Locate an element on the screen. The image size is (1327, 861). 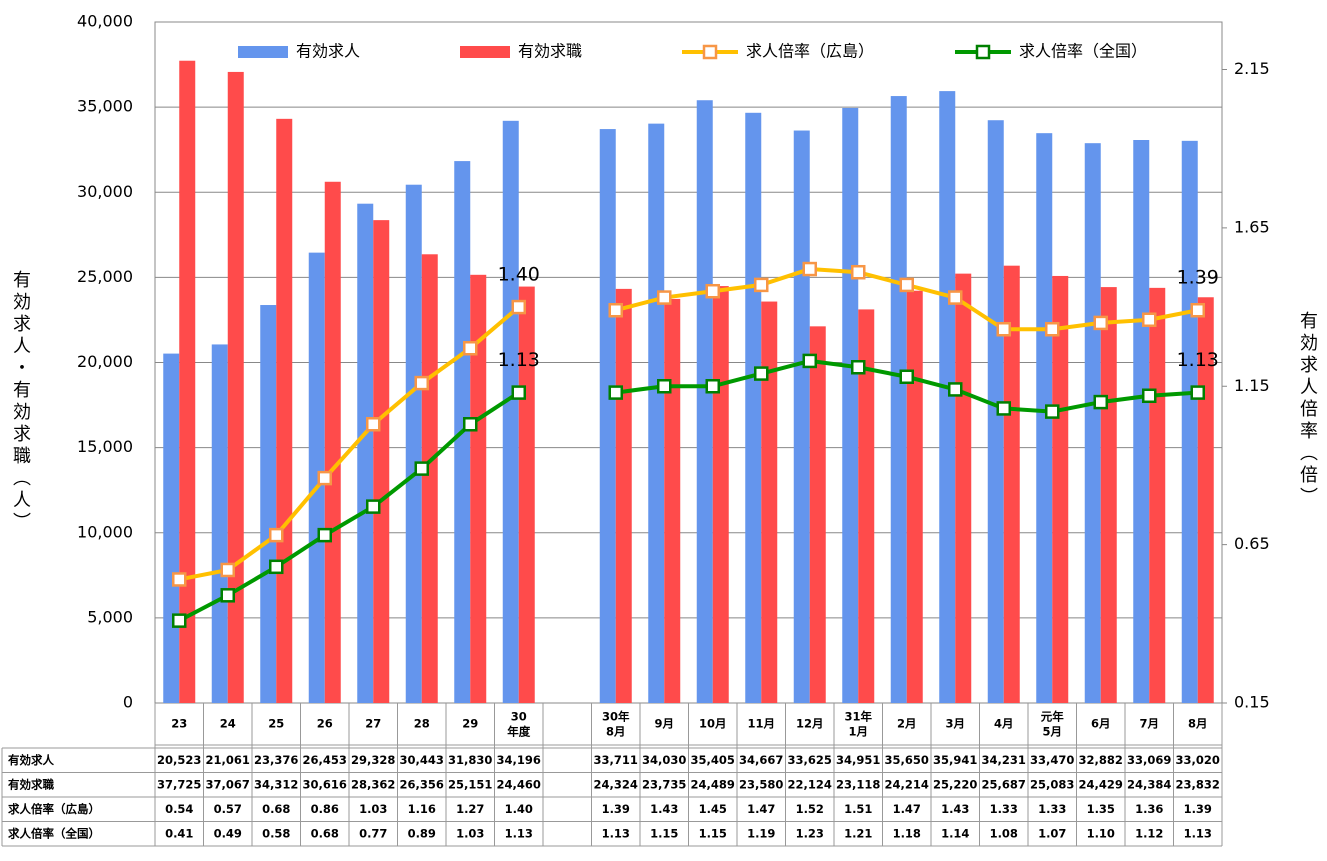
y-tick-label: 0 is located at coordinates (128, 702).